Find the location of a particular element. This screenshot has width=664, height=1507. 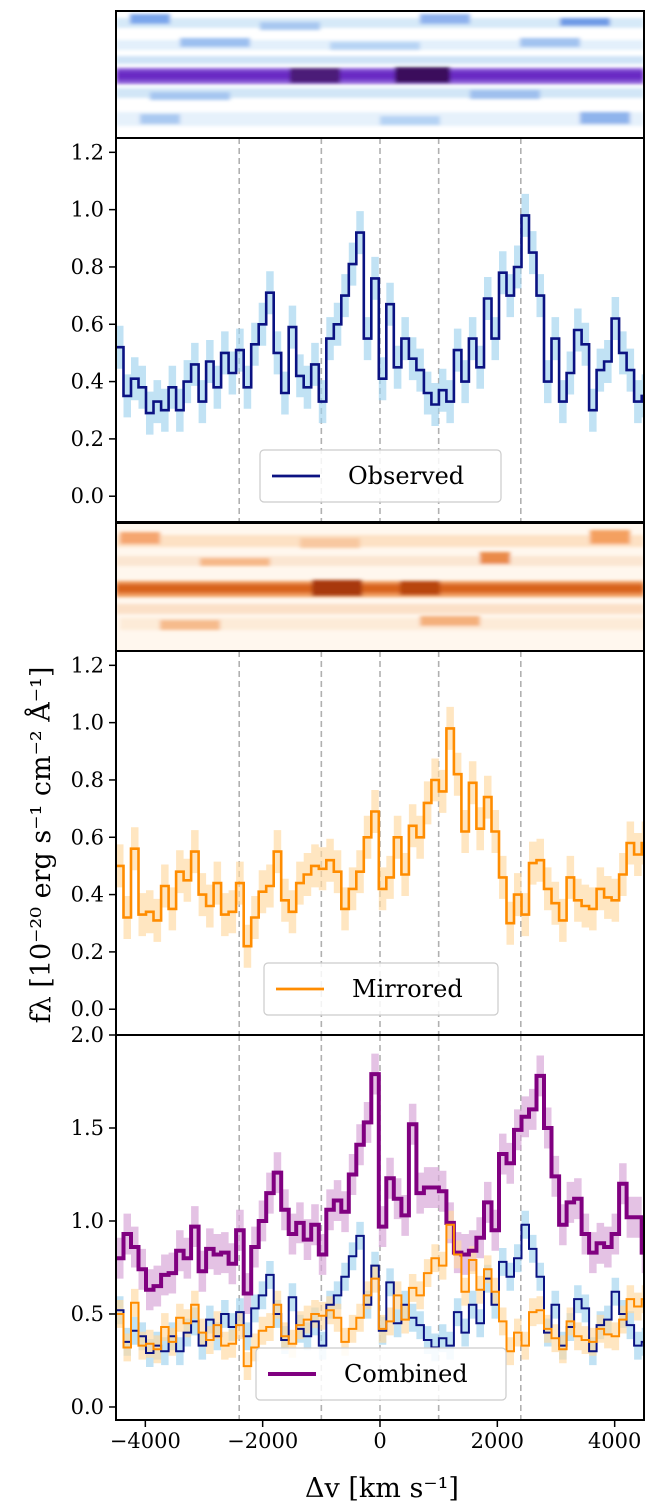

legend: Observed is located at coordinates (380, 476).